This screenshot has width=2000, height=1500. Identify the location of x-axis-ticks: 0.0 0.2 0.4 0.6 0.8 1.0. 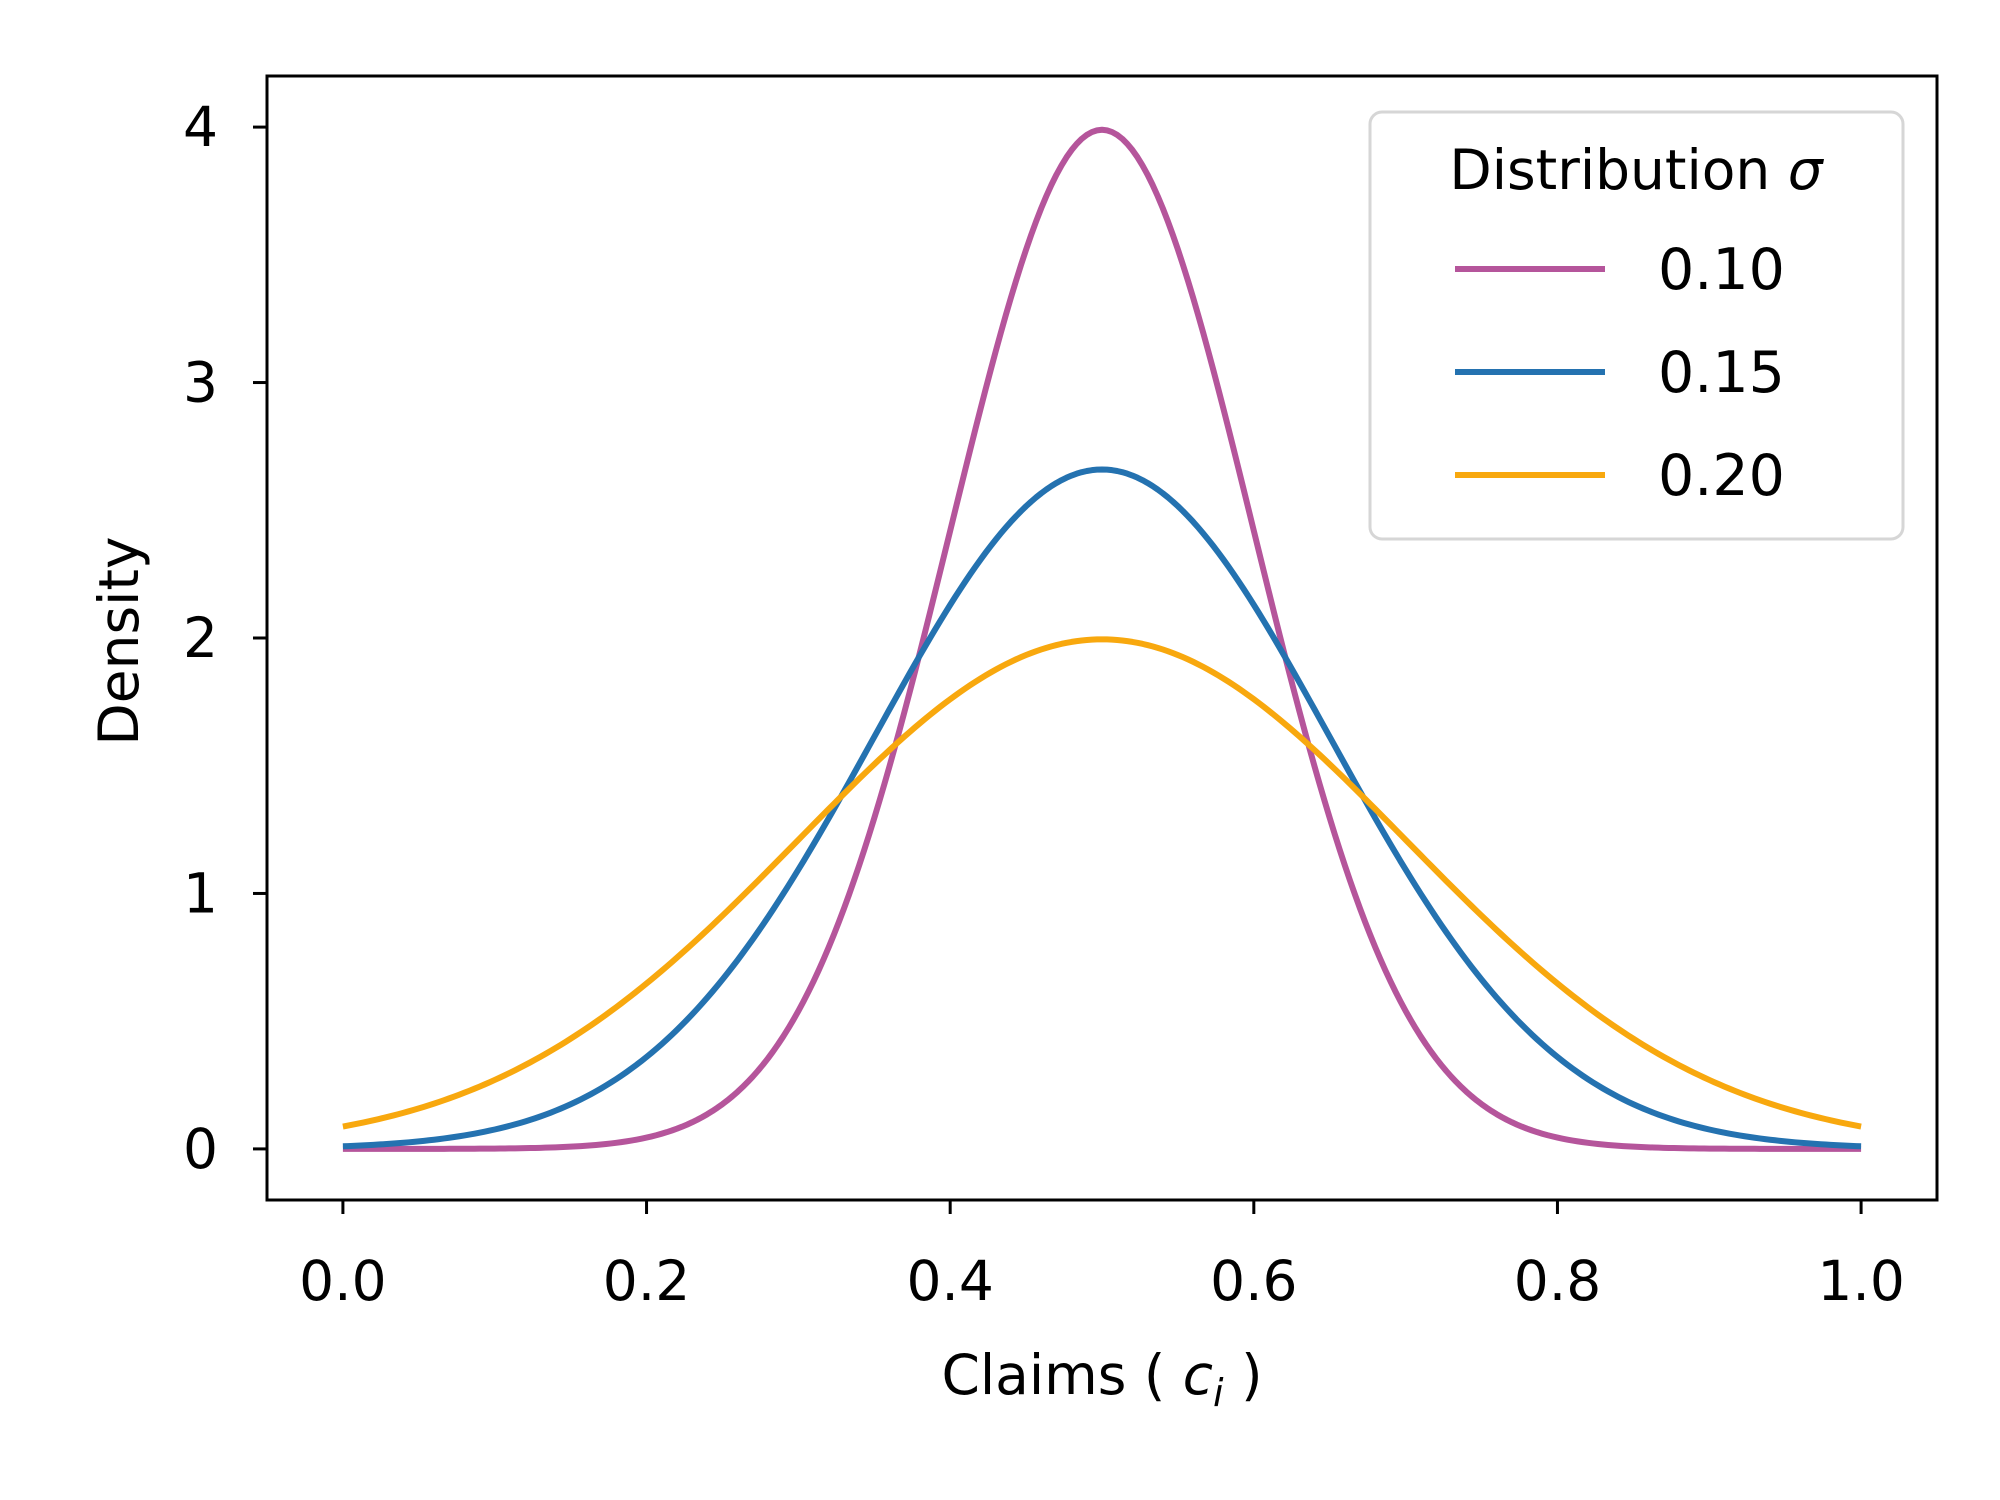
(1102, 1256).